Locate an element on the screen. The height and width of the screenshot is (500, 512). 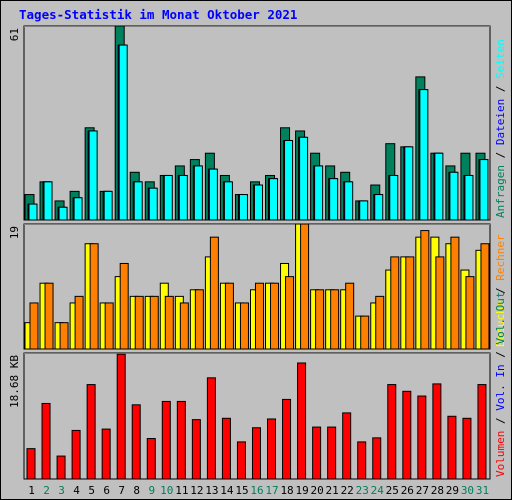
x-tick-day-7: 7 is located at coordinates (121, 490).